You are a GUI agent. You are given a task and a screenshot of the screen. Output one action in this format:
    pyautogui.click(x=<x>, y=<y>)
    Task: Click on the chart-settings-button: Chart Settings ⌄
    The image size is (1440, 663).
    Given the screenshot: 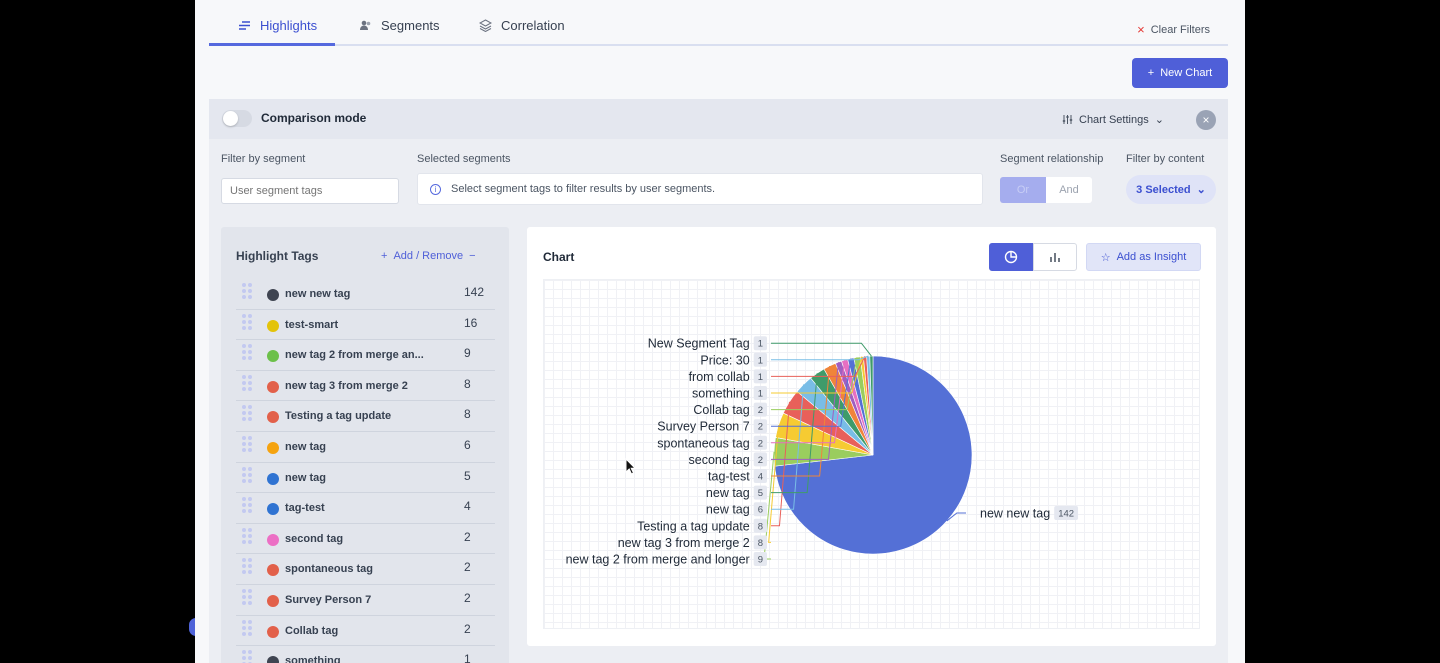 What is the action you would take?
    pyautogui.click(x=1113, y=119)
    